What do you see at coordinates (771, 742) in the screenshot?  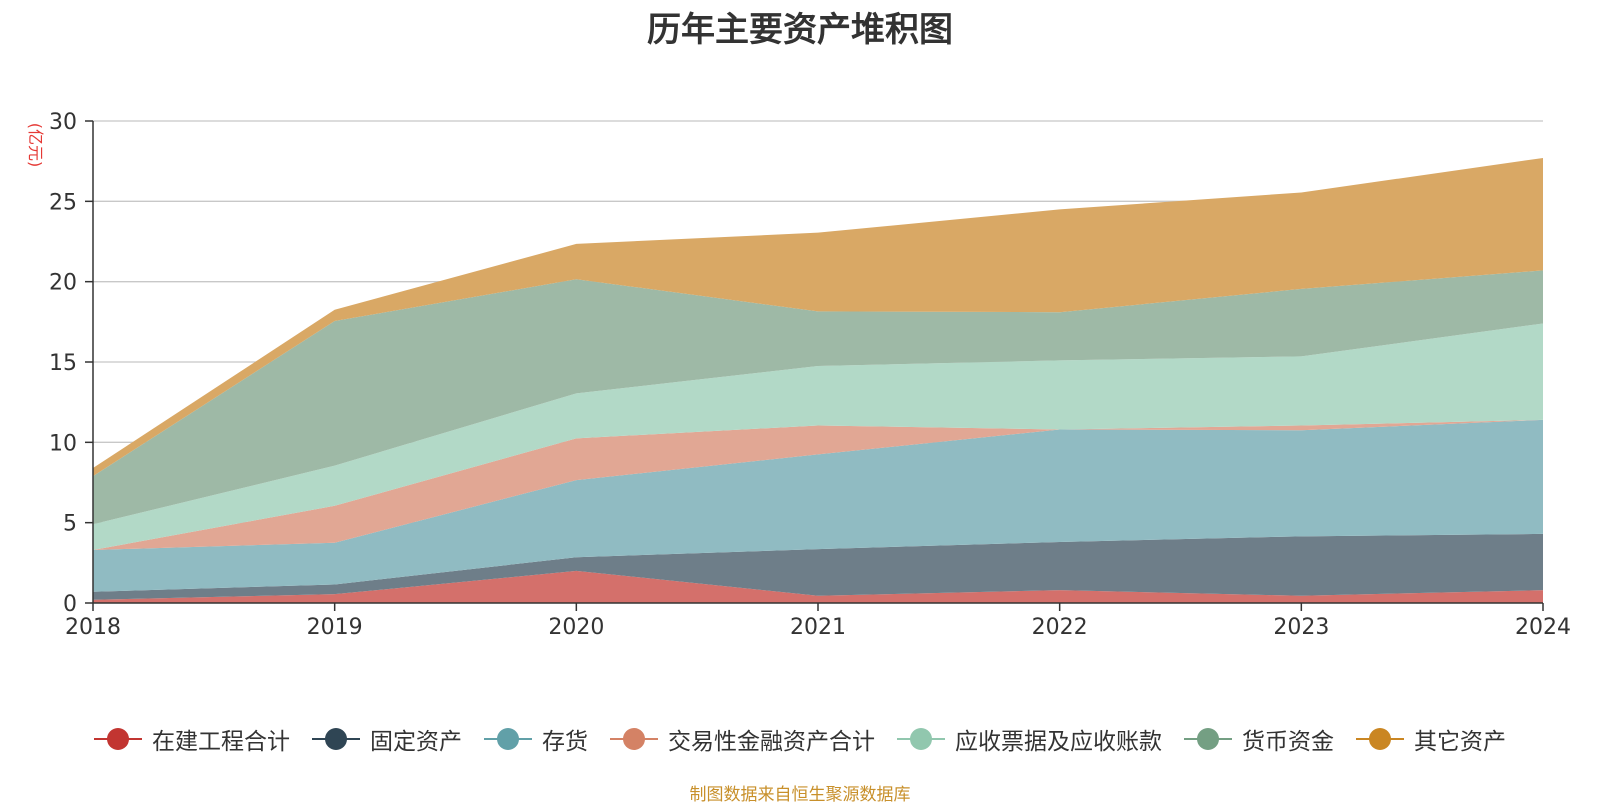 I see `legend-label: 交易性金融资产合计` at bounding box center [771, 742].